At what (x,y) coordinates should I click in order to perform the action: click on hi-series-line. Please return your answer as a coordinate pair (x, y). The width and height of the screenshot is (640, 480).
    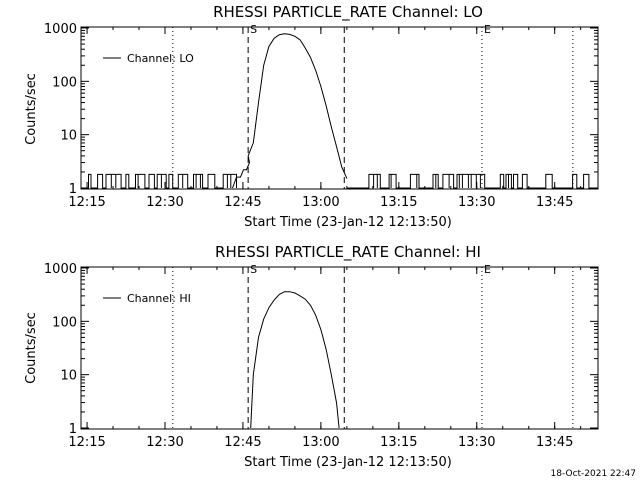
    Looking at the image, I should click on (295, 360).